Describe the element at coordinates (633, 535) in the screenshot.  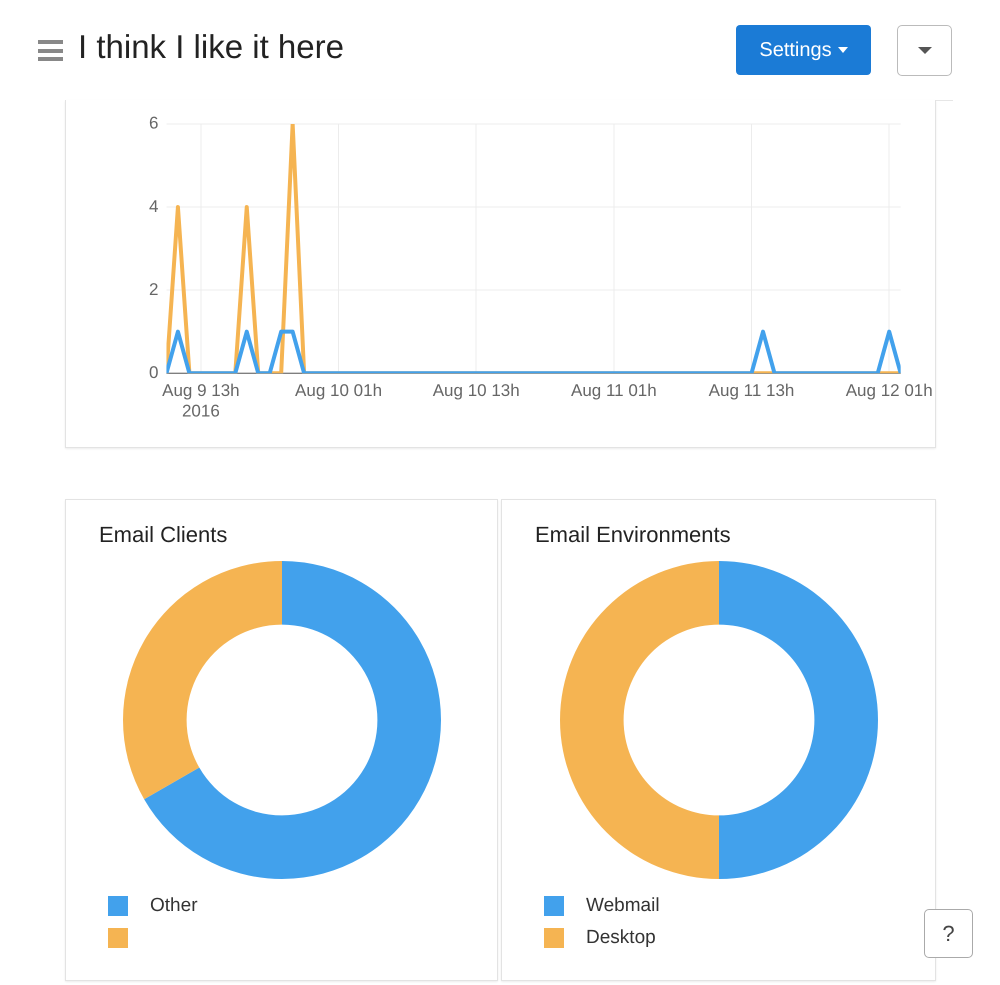
I see `chart-title: Email Environments` at that location.